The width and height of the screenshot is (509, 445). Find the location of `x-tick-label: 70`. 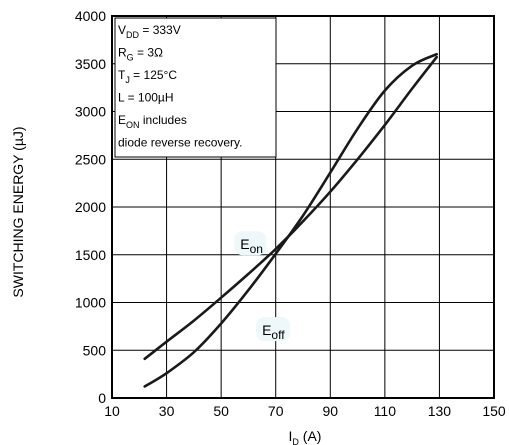

x-tick-label: 70 is located at coordinates (276, 411).